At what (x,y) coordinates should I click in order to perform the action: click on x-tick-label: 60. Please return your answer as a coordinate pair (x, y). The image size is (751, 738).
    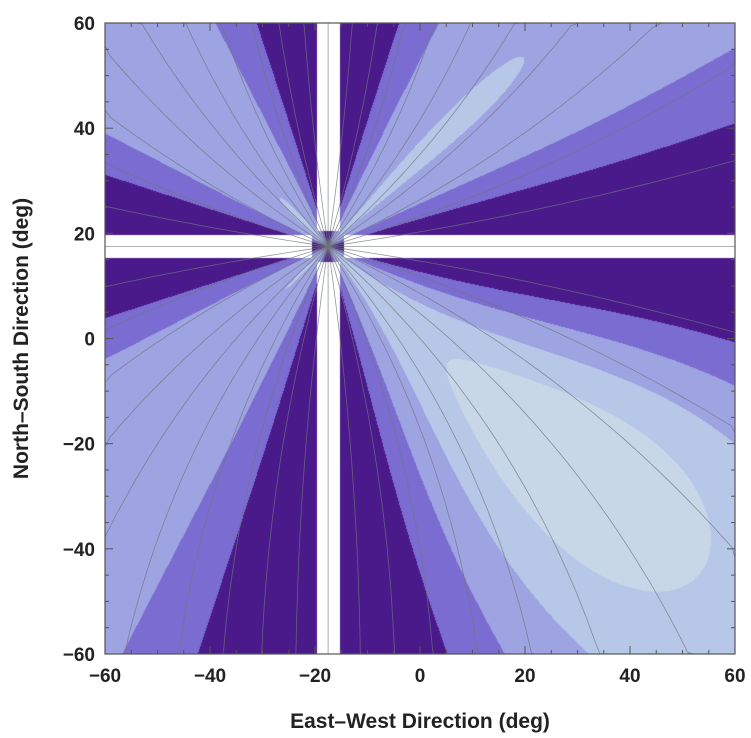
    Looking at the image, I should click on (734, 676).